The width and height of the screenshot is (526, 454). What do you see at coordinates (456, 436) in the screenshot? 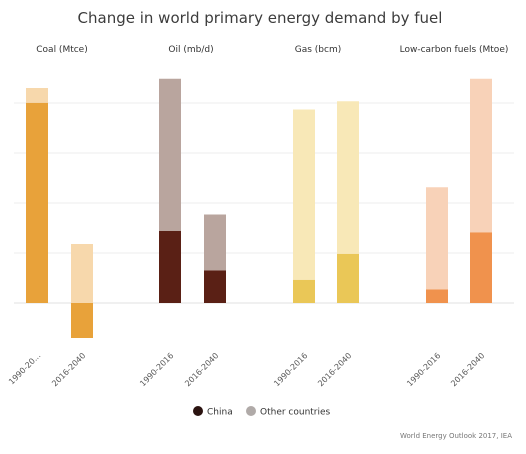
I see `source-note: World Energy Outlook 2017, IEA` at bounding box center [456, 436].